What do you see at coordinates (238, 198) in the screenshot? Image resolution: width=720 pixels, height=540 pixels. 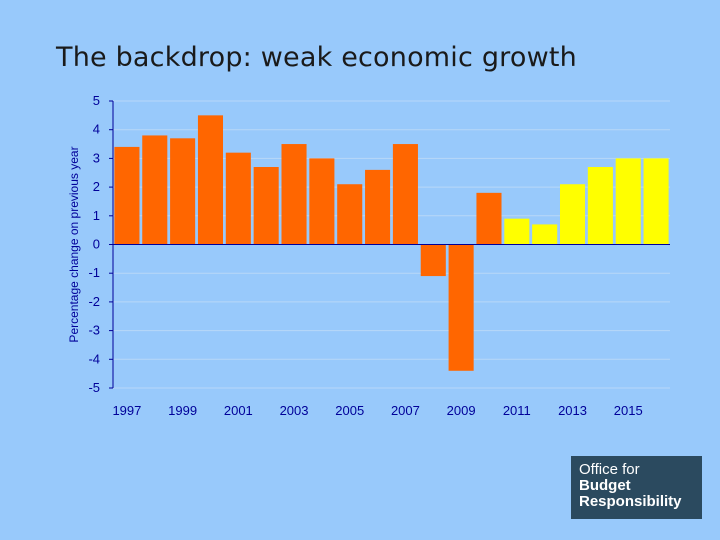 I see `bar-2001` at bounding box center [238, 198].